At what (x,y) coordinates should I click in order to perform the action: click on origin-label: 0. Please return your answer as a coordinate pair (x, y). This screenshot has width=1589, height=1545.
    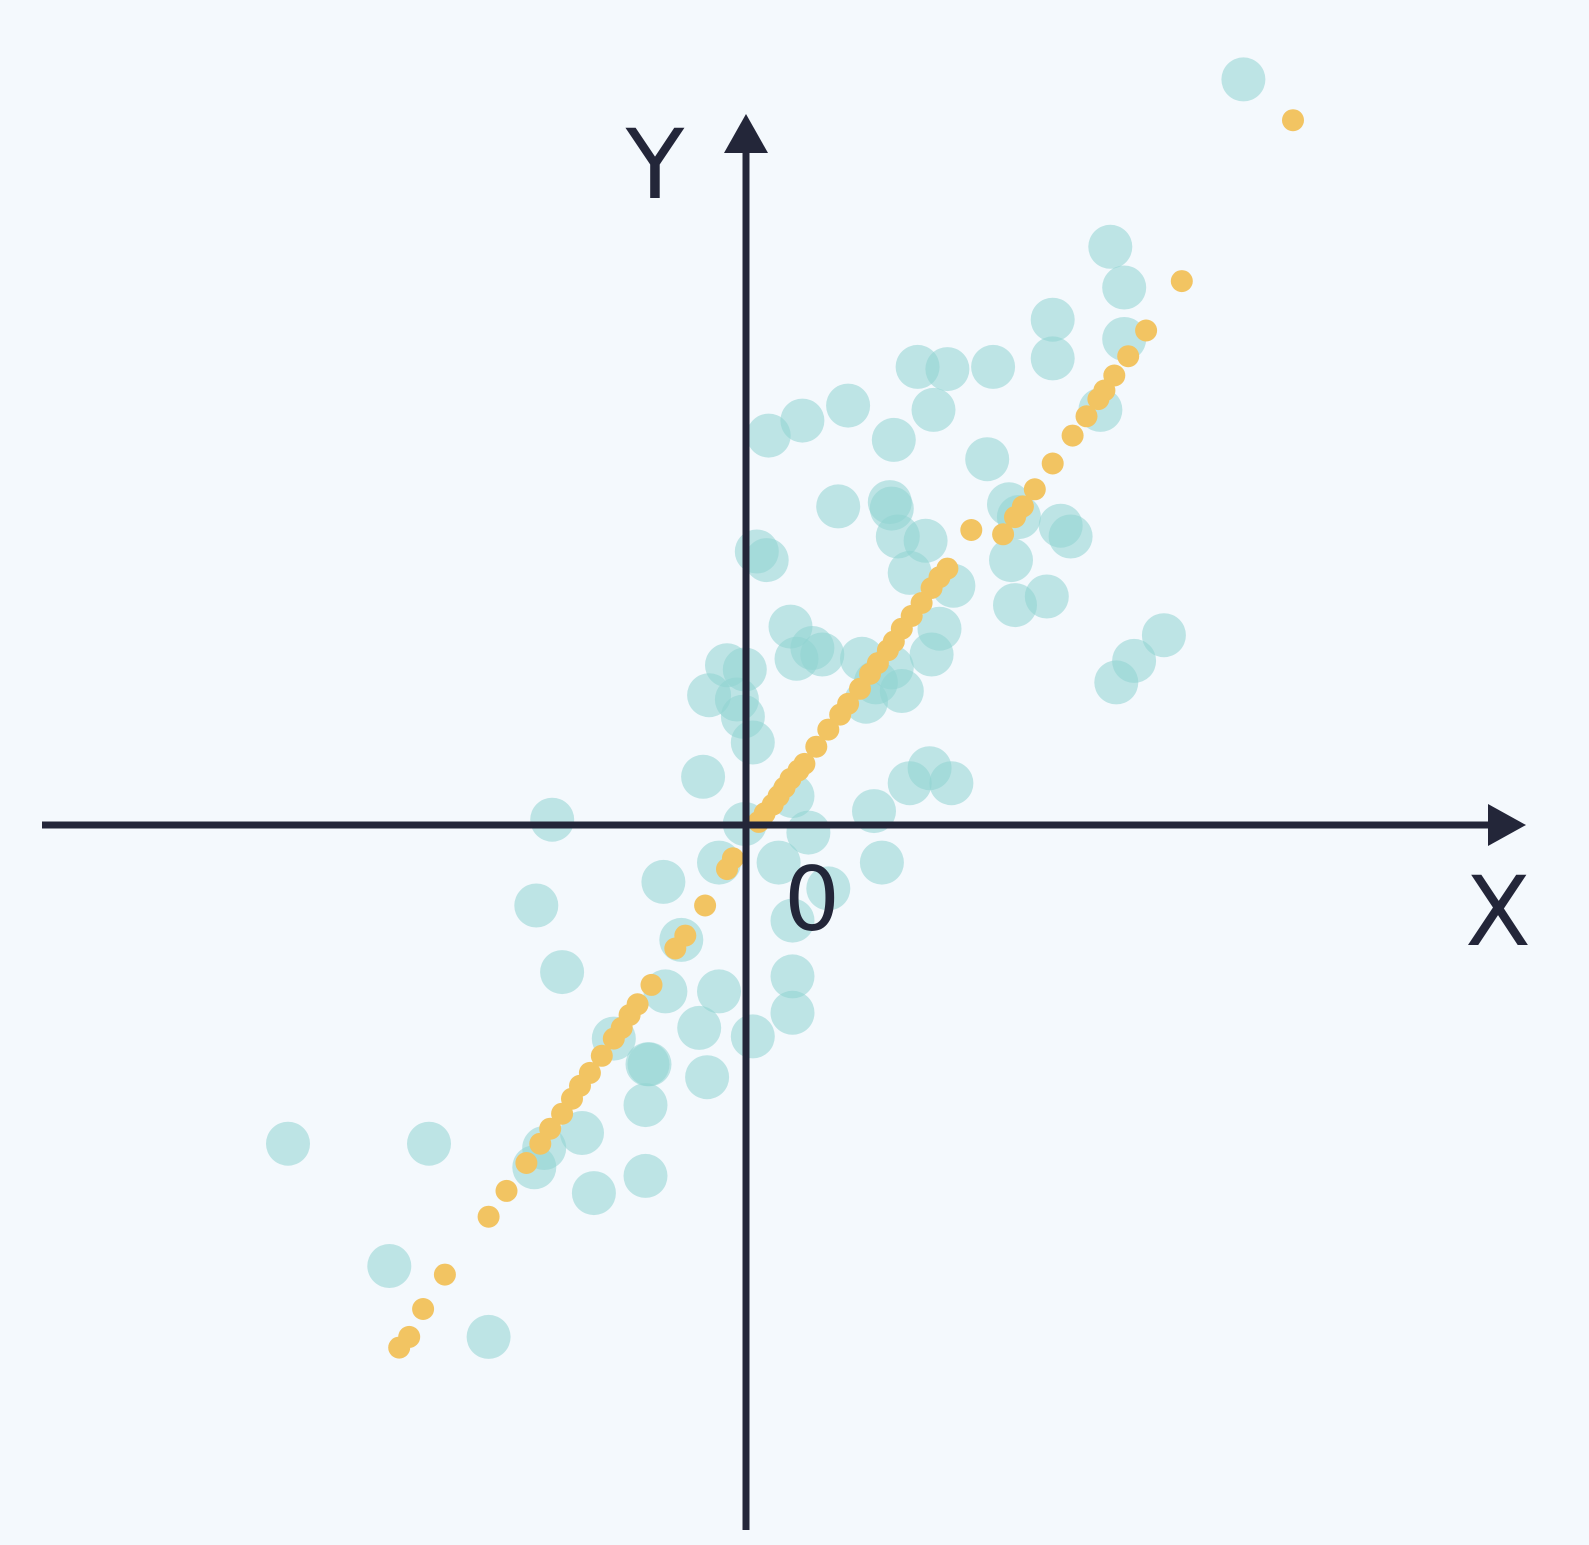
    Looking at the image, I should click on (812, 899).